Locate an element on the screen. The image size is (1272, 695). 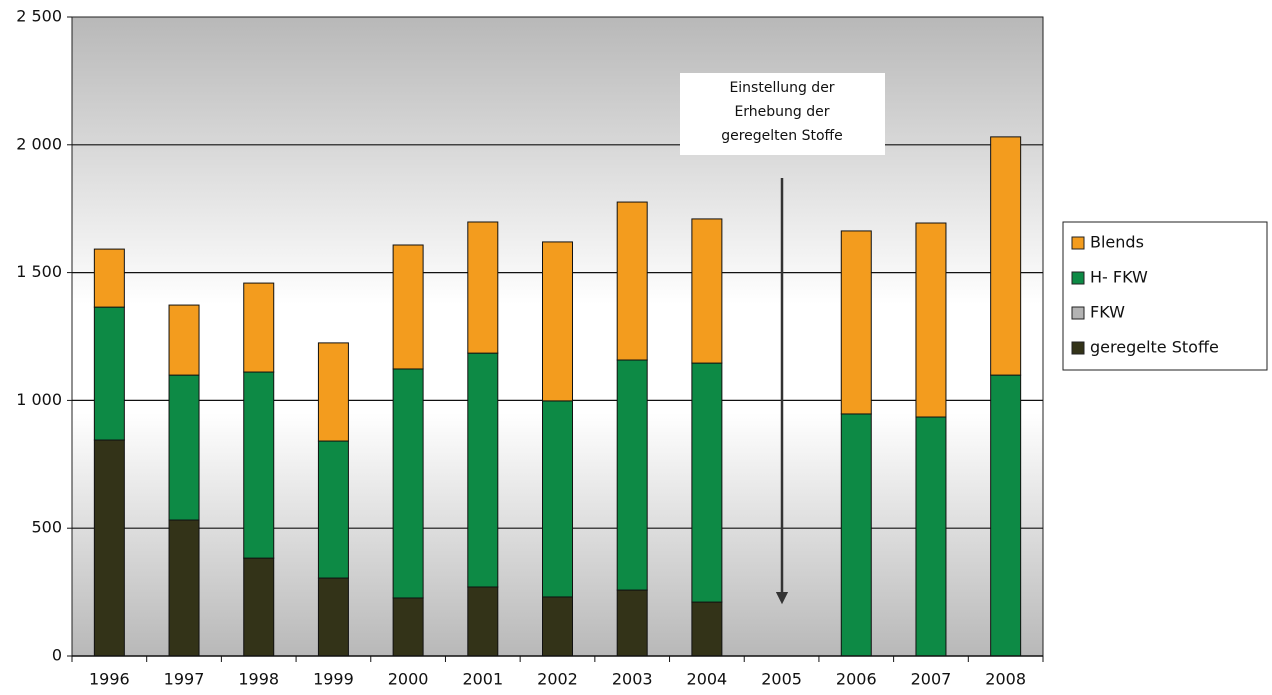
x-tick-label: 2003 is located at coordinates (632, 679).